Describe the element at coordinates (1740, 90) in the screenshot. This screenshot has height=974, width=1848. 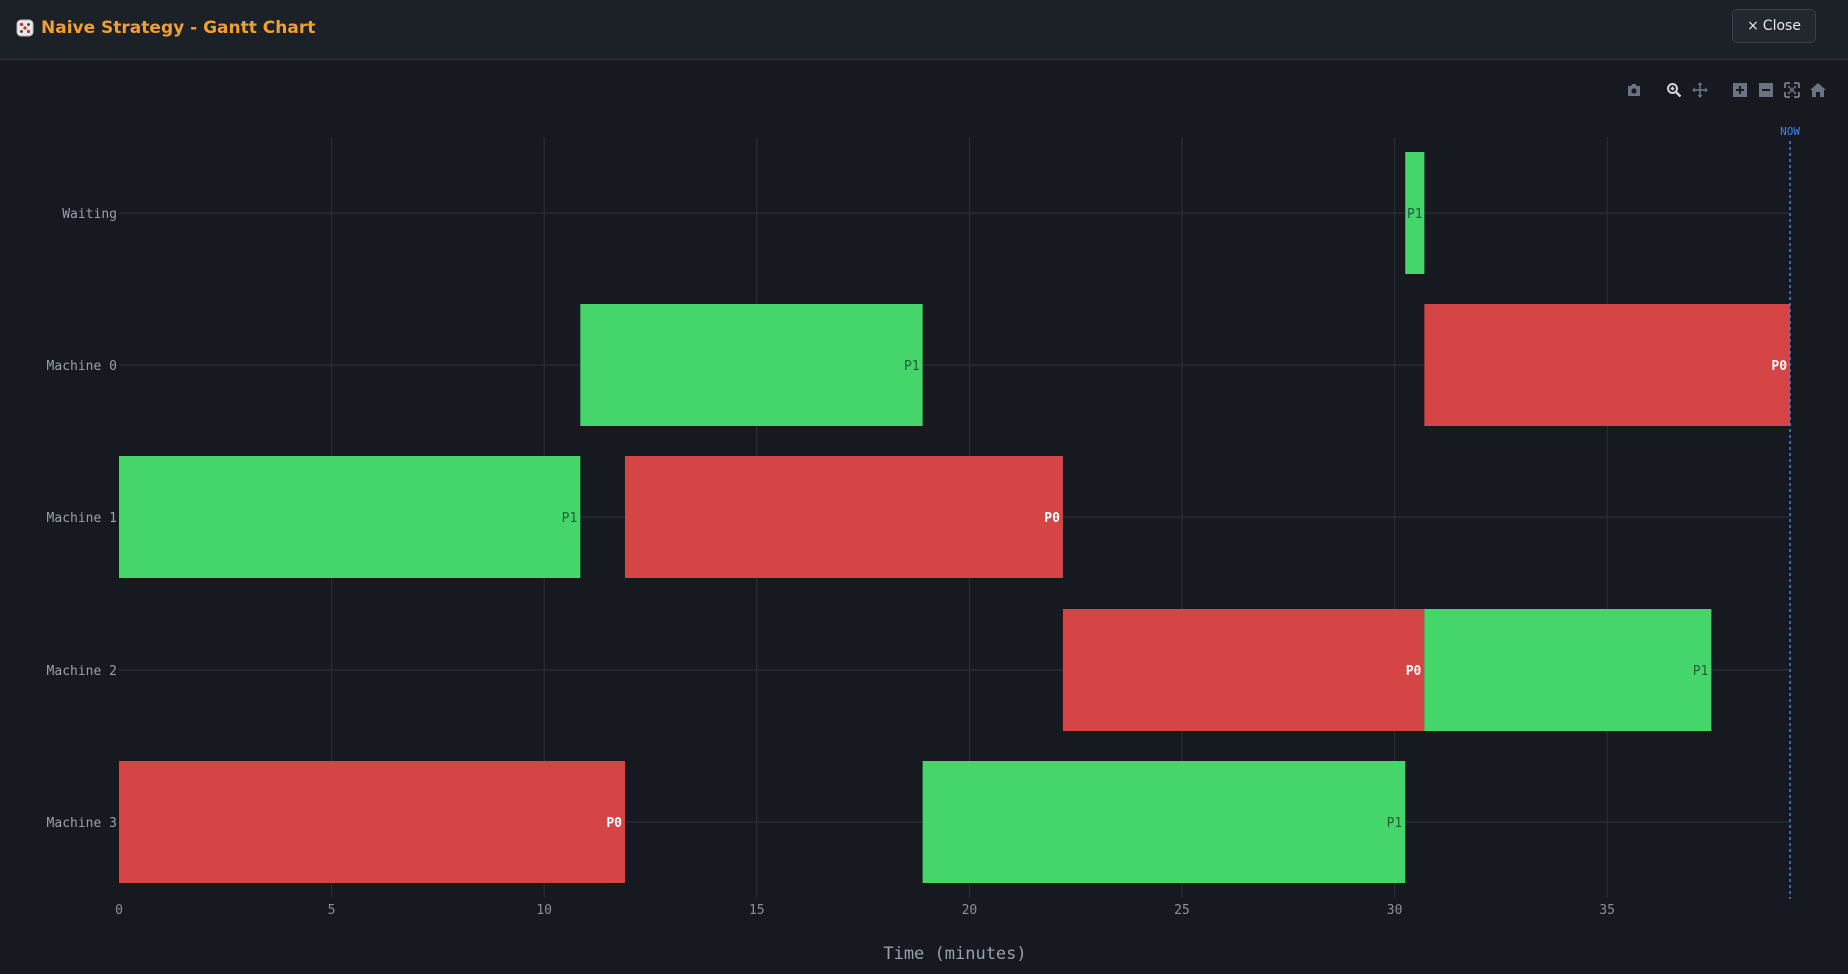
I see `zoom-in-icon` at that location.